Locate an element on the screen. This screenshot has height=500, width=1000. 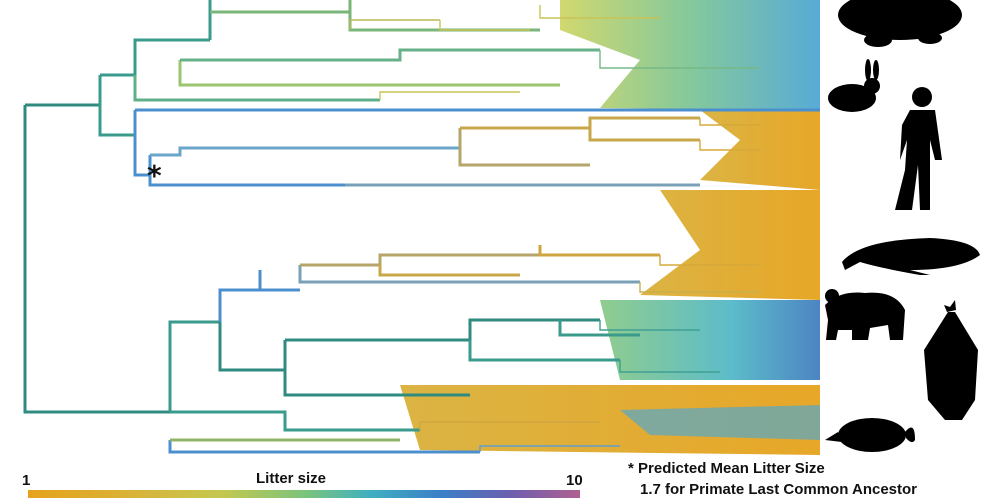
human-silhouette-icon is located at coordinates (918, 148).